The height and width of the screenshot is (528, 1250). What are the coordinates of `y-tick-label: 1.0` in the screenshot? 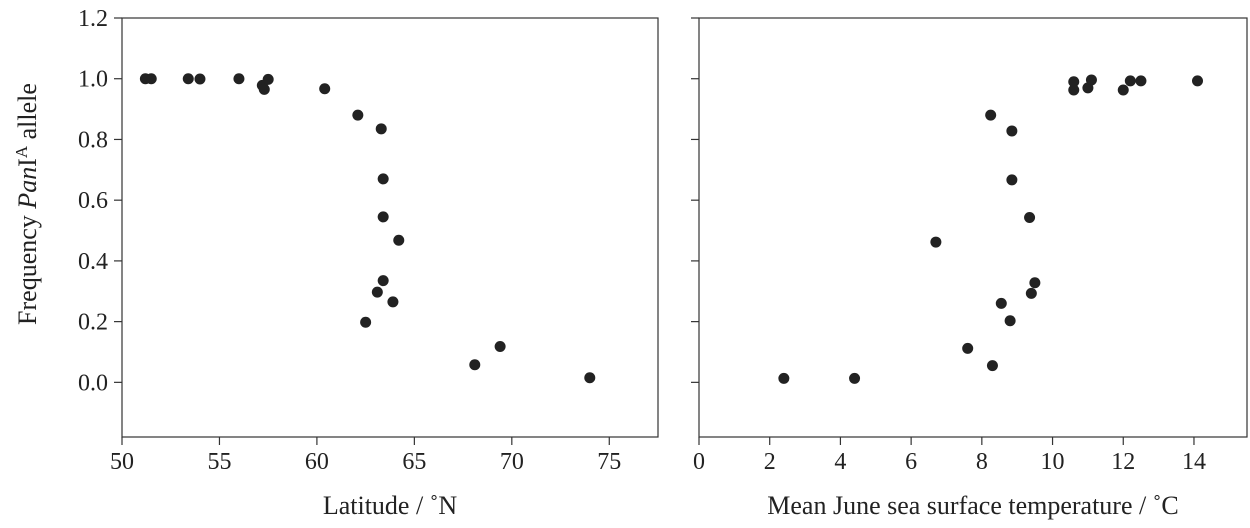 It's located at (93, 80).